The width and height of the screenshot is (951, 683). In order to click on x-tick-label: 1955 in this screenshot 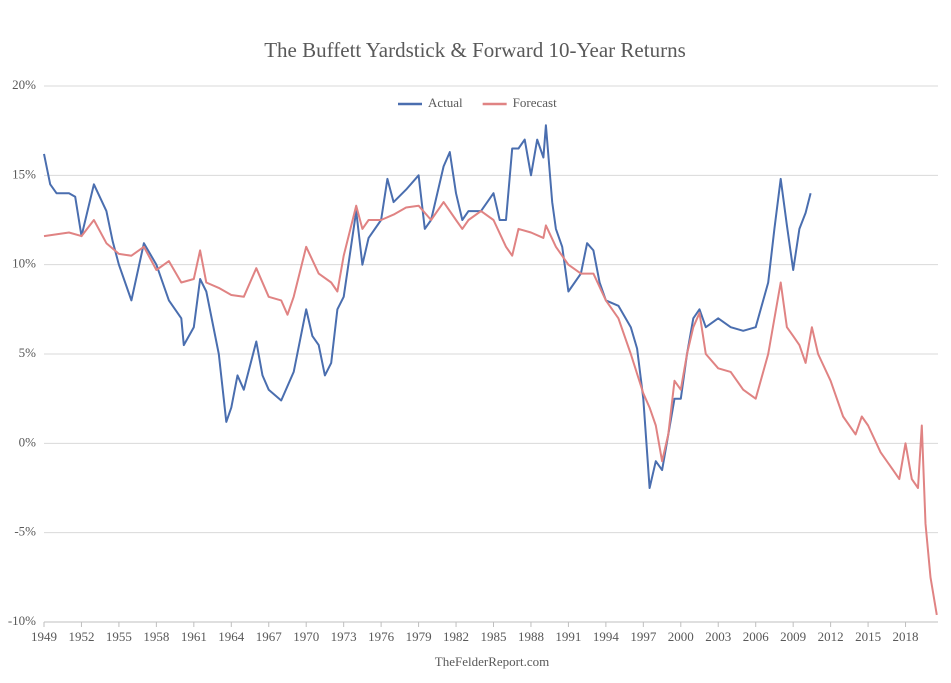, I will do `click(119, 636)`.